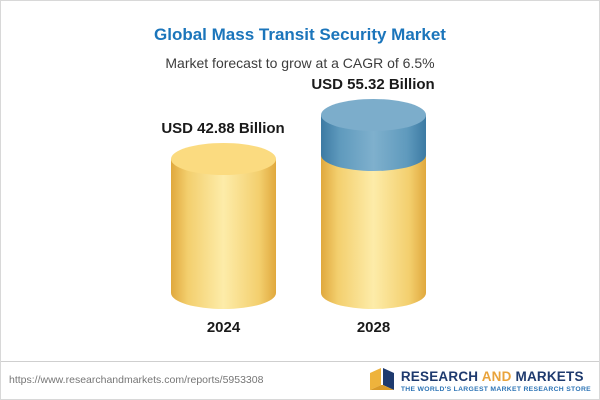 The height and width of the screenshot is (400, 600). What do you see at coordinates (373, 204) in the screenshot?
I see `bar-2028` at bounding box center [373, 204].